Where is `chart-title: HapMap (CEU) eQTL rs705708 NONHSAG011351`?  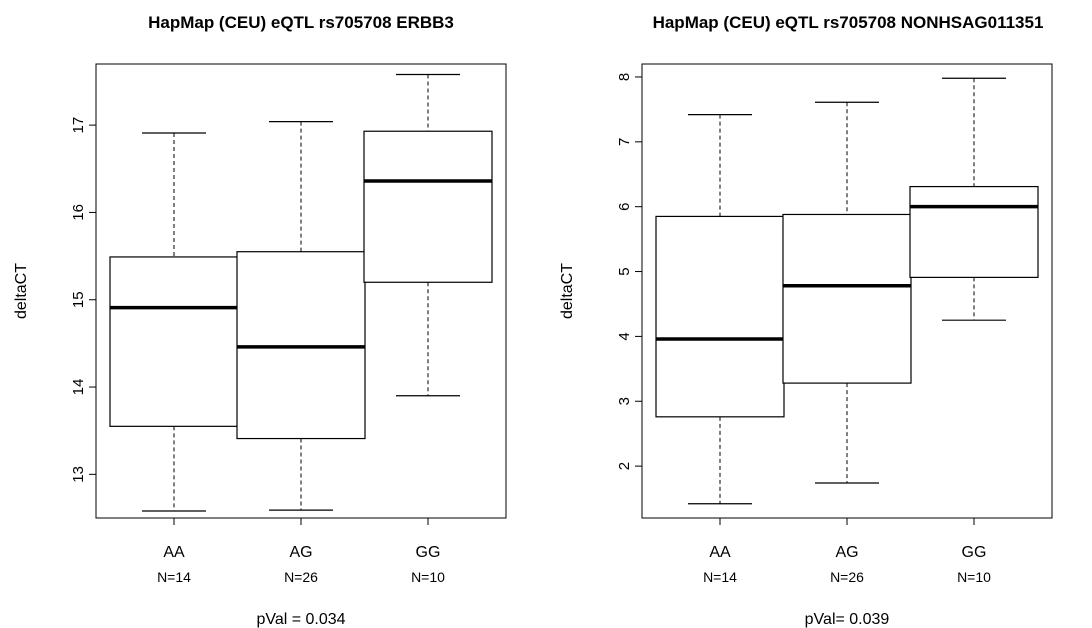 chart-title: HapMap (CEU) eQTL rs705708 NONHSAG011351 is located at coordinates (848, 22).